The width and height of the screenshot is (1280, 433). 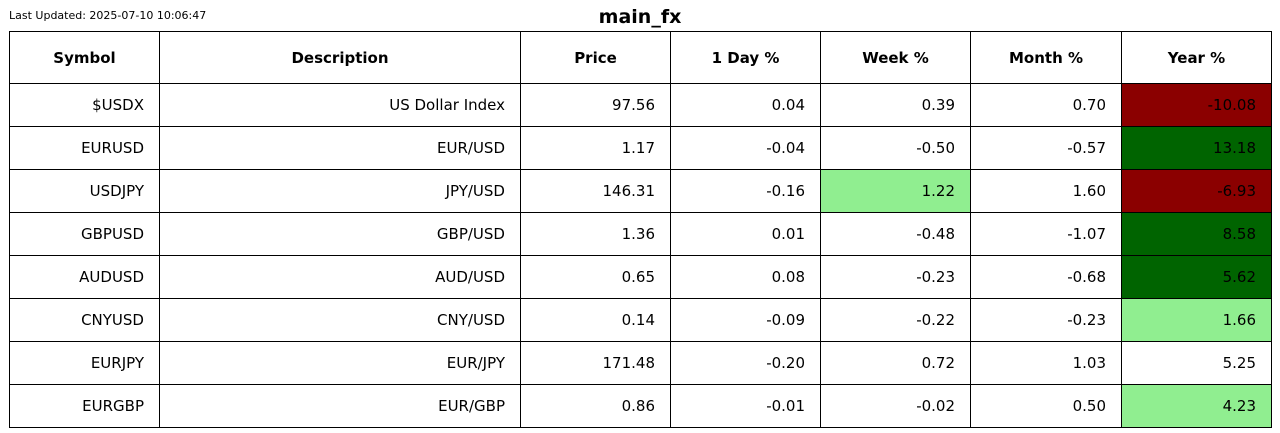 What do you see at coordinates (1196, 57) in the screenshot?
I see `column-header-year-pct: Year %` at bounding box center [1196, 57].